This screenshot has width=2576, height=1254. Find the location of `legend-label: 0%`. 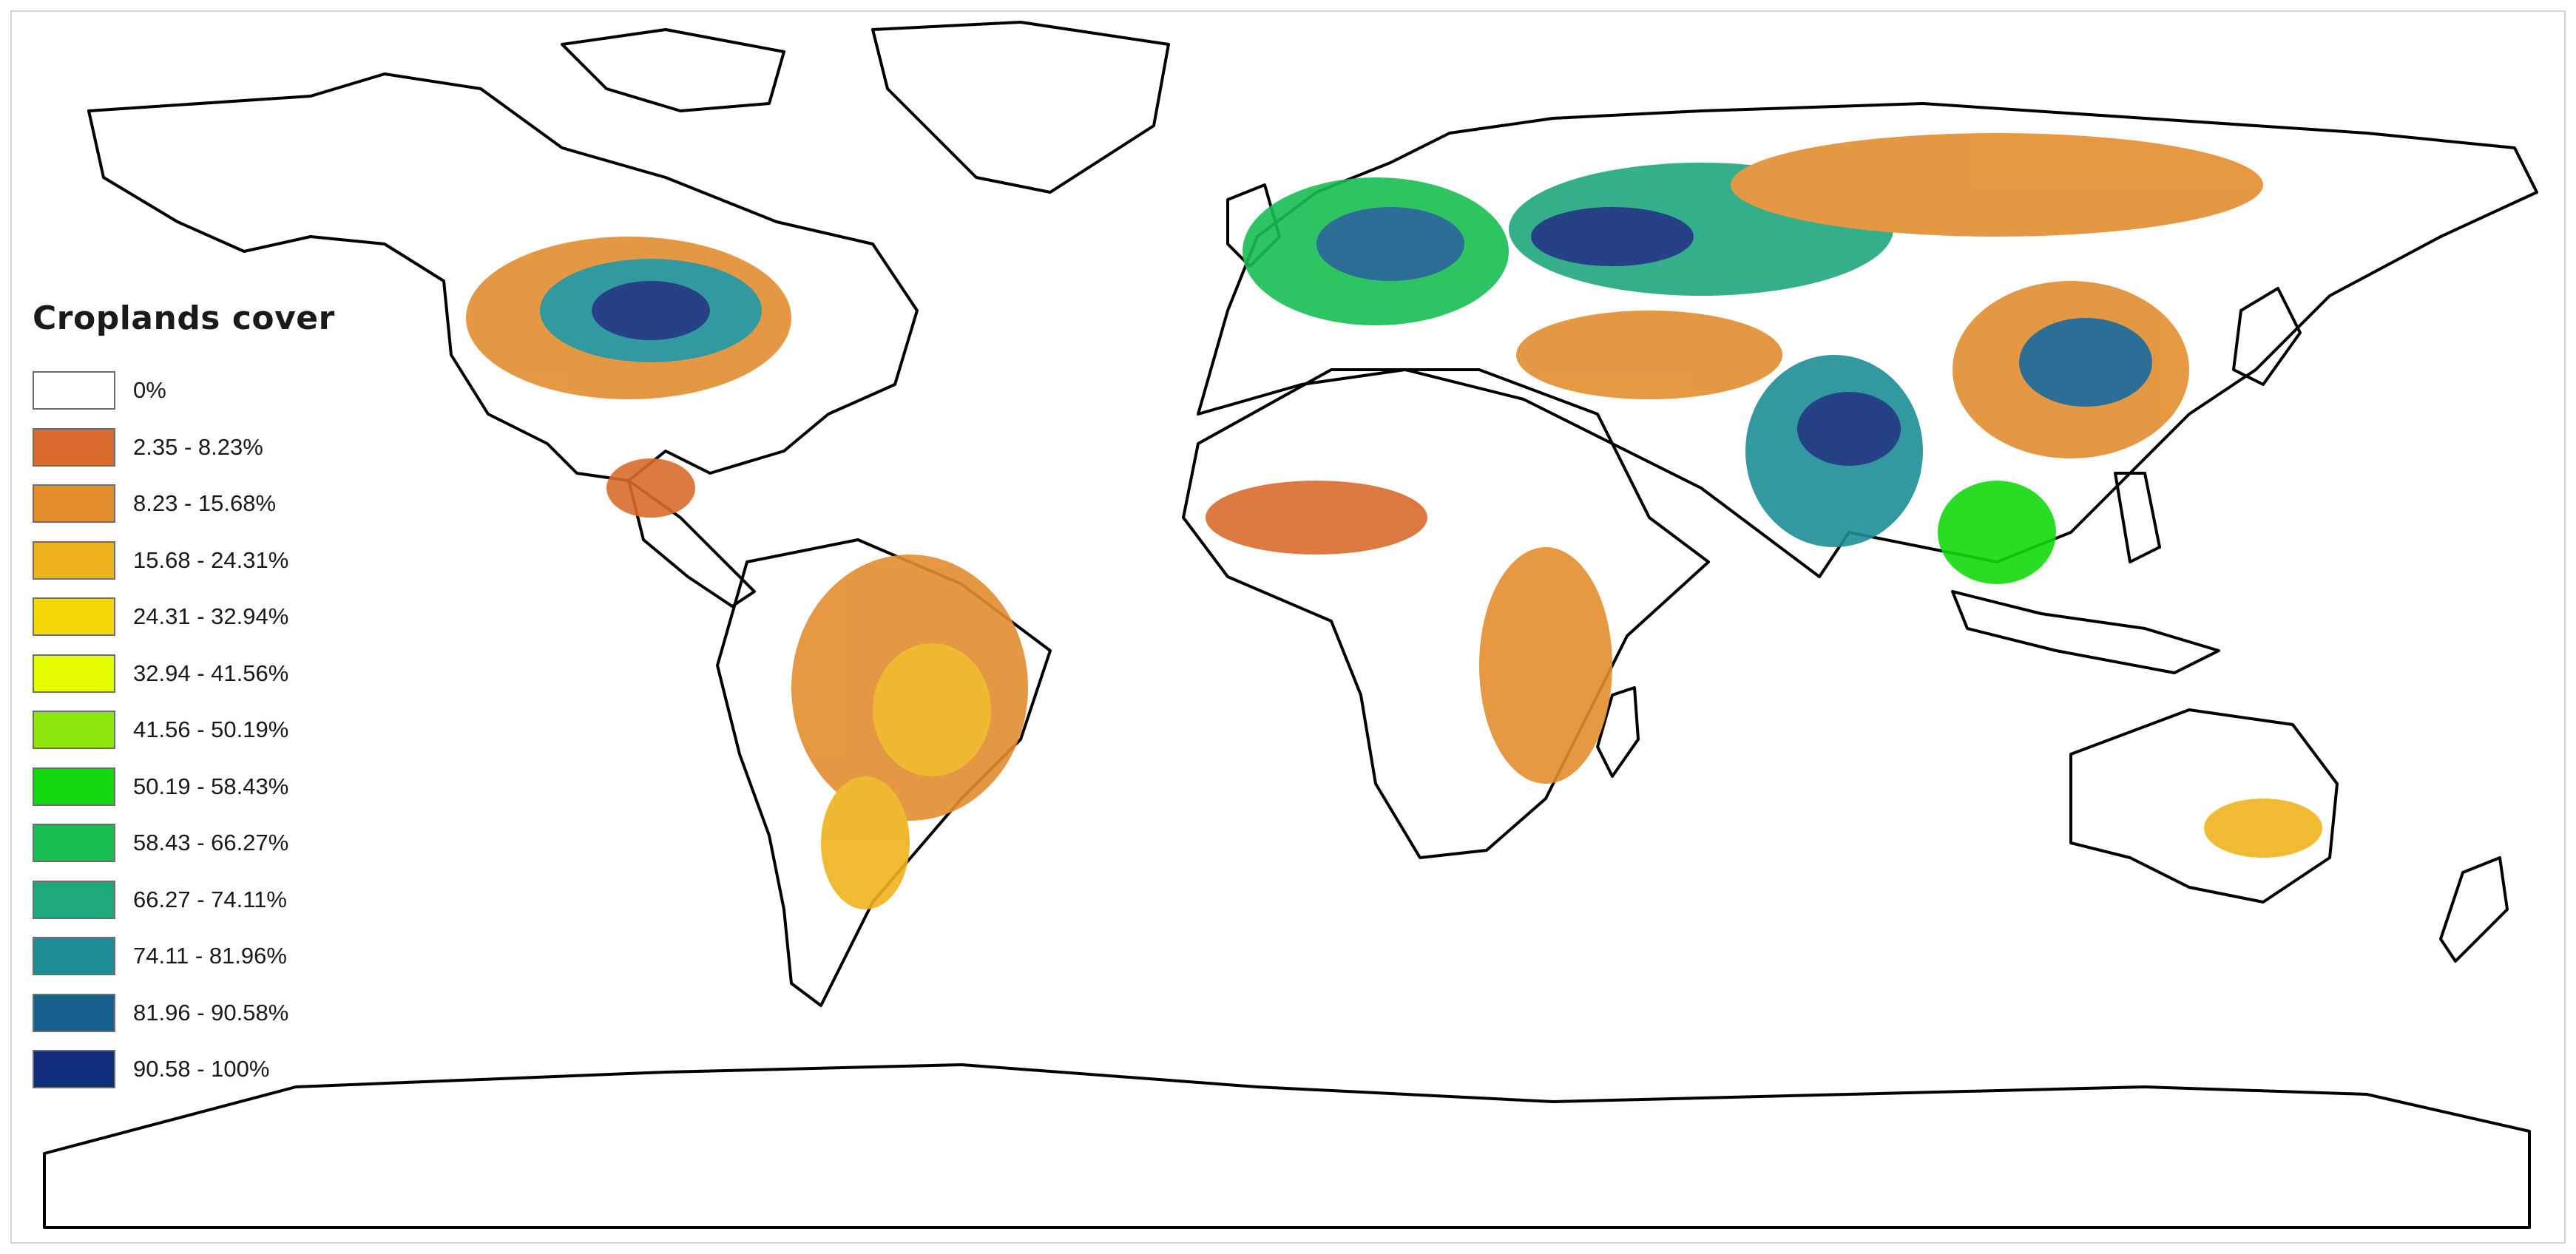

legend-label: 0% is located at coordinates (149, 390).